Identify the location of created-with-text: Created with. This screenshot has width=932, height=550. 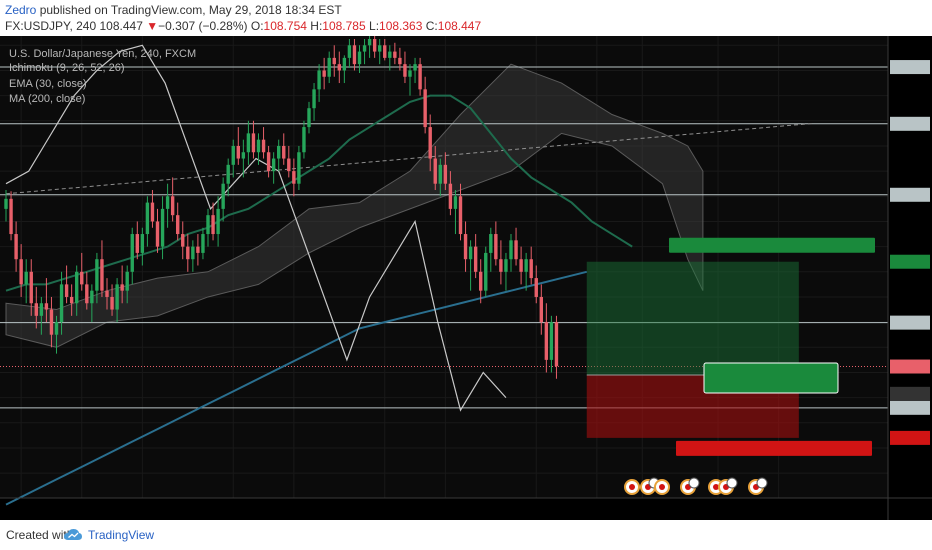
(40, 535).